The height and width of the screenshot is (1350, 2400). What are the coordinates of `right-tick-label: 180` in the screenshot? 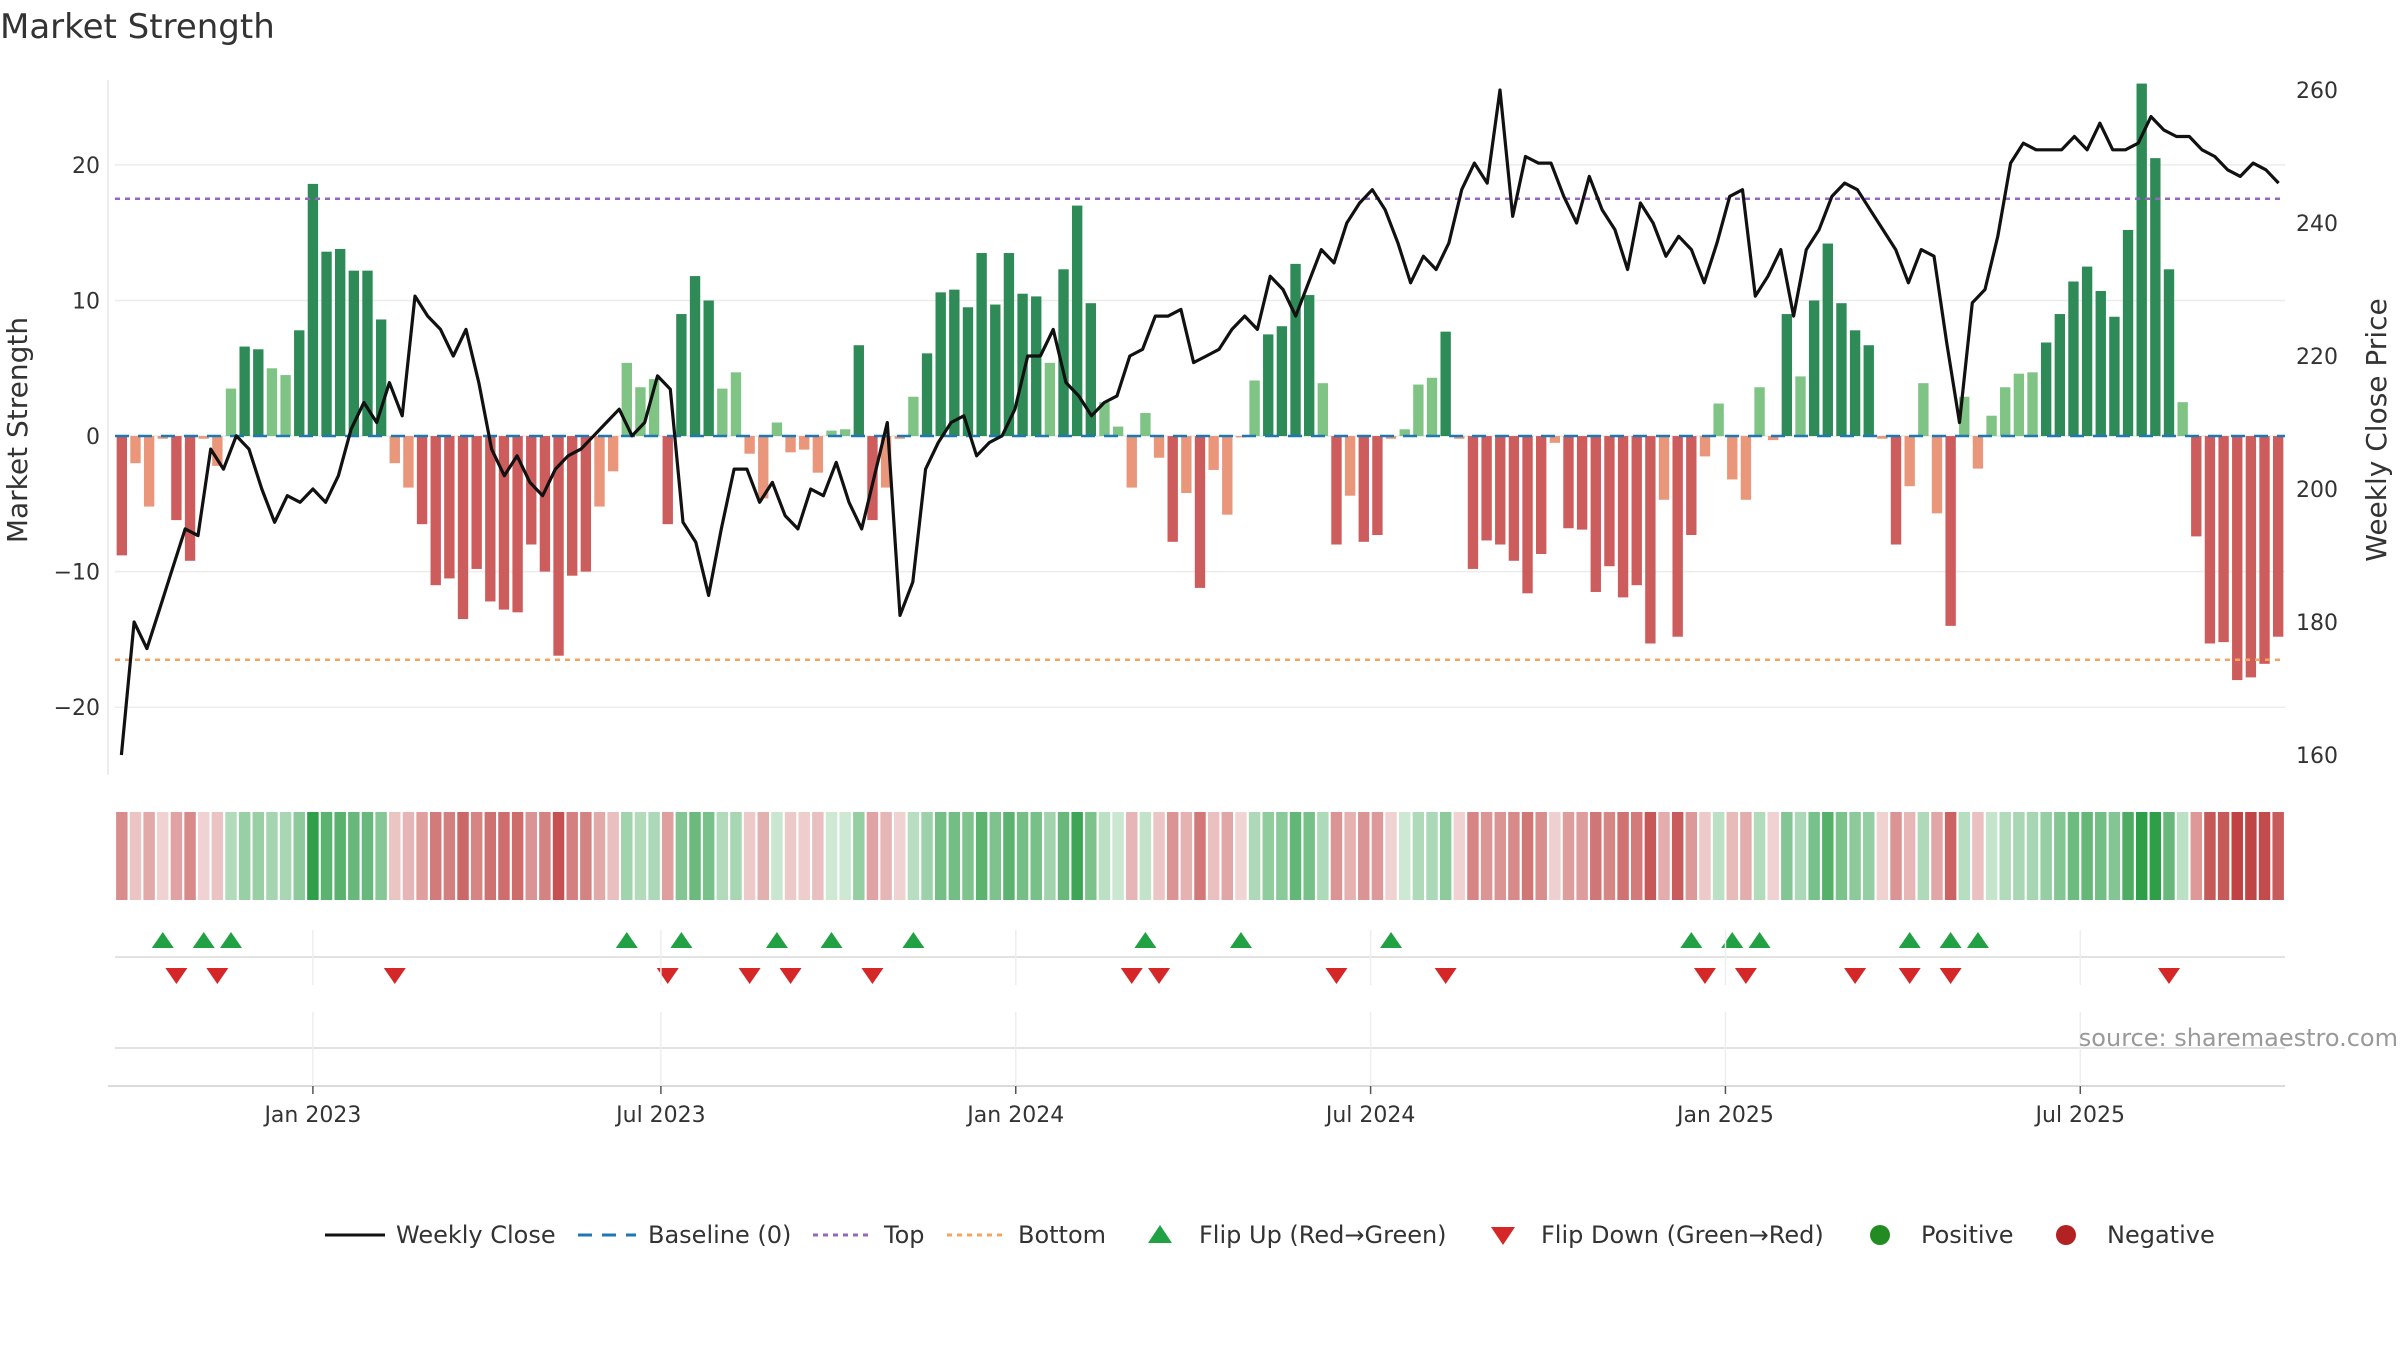 It's located at (2317, 623).